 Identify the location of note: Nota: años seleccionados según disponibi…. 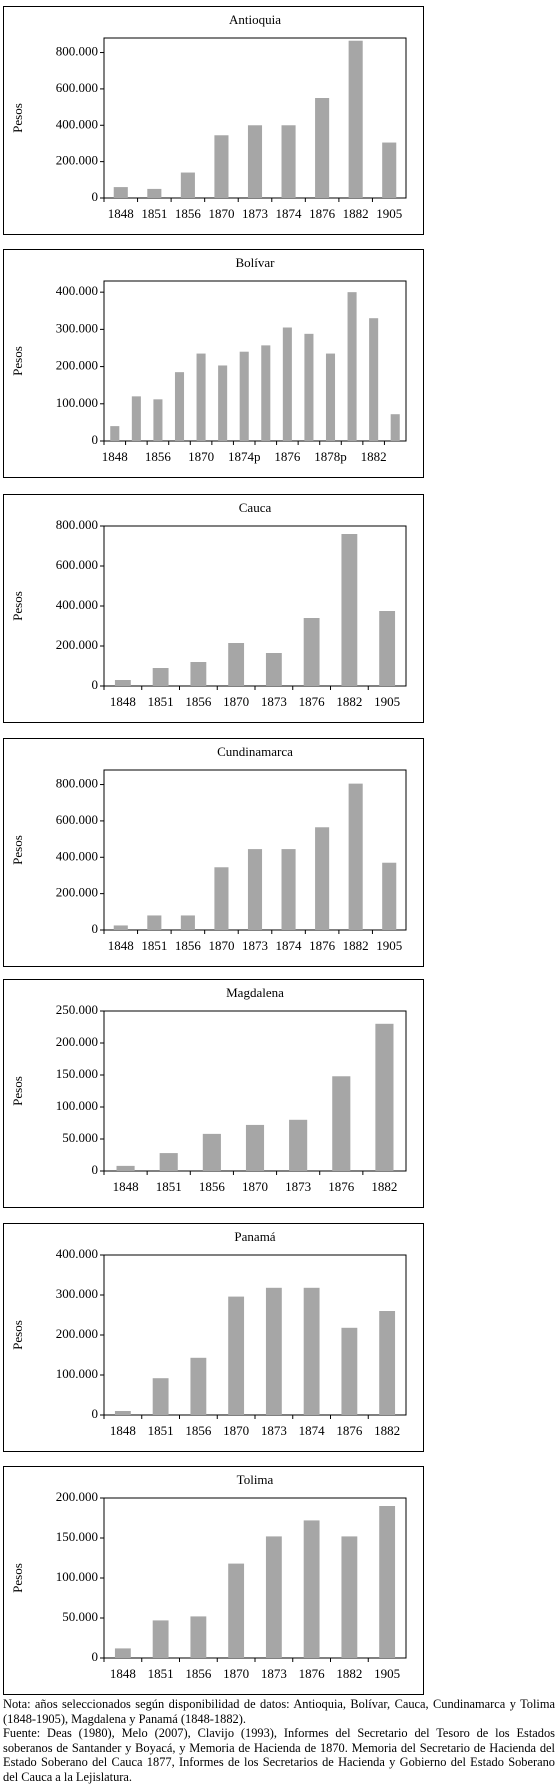
(279, 1741).